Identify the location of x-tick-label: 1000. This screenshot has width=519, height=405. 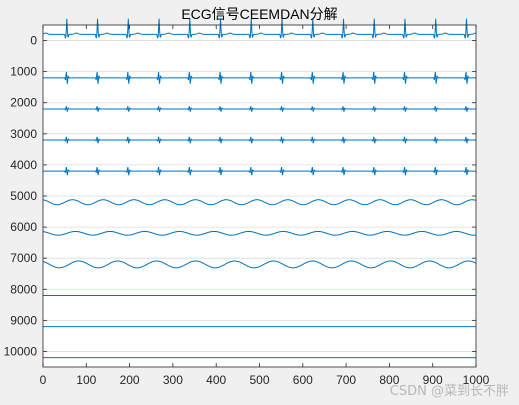
(476, 380).